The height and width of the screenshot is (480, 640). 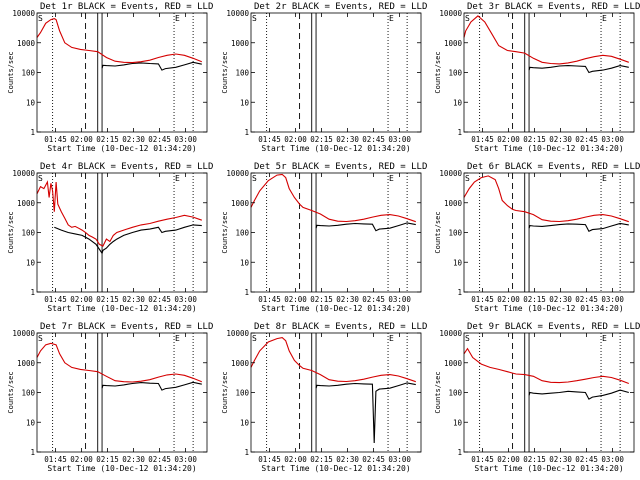 What do you see at coordinates (126, 167) in the screenshot?
I see `panel-title: Det 4r BLACK = Events, RED = LLD` at bounding box center [126, 167].